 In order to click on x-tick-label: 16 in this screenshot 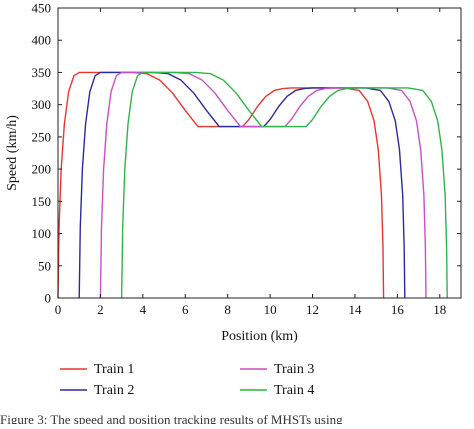, I will do `click(398, 309)`.